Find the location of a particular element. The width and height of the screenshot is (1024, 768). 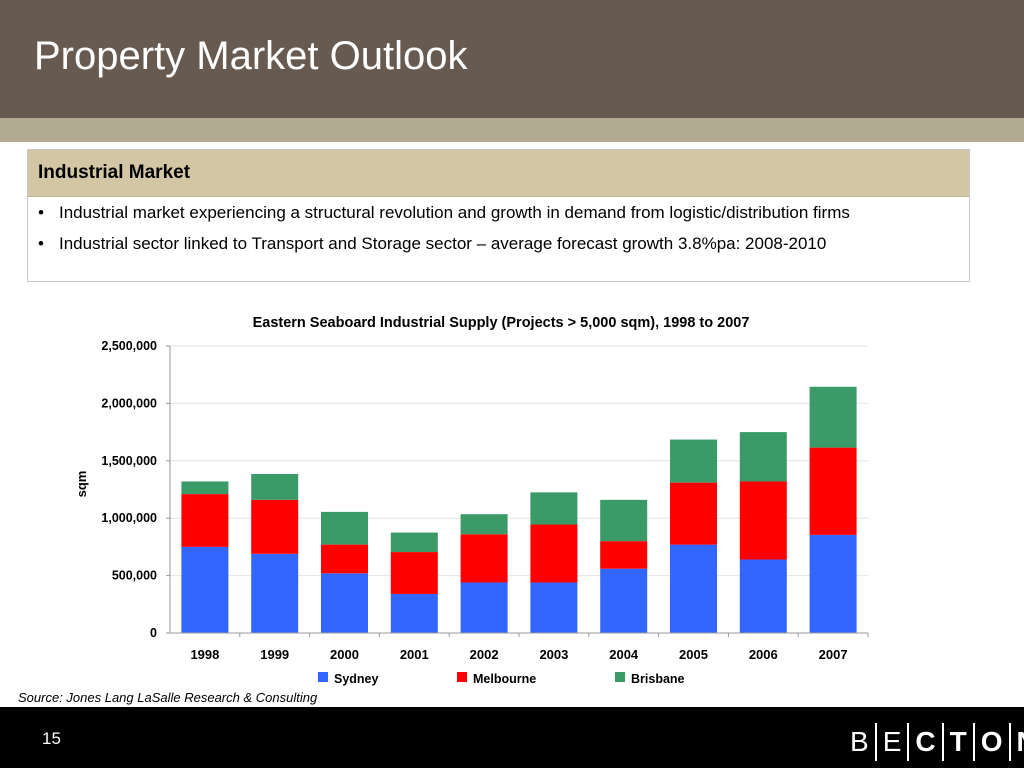

y-tick-label: 500,000 is located at coordinates (134, 576).